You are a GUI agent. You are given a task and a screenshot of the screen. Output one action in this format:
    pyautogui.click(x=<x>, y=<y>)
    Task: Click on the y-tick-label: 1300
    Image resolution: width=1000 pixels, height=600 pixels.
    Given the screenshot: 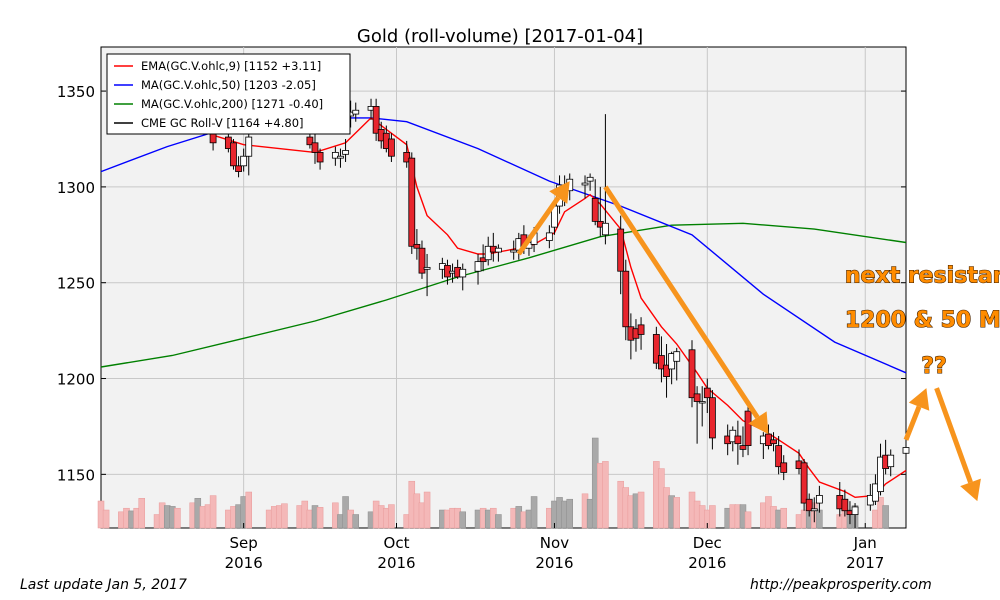 What is the action you would take?
    pyautogui.click(x=76, y=188)
    